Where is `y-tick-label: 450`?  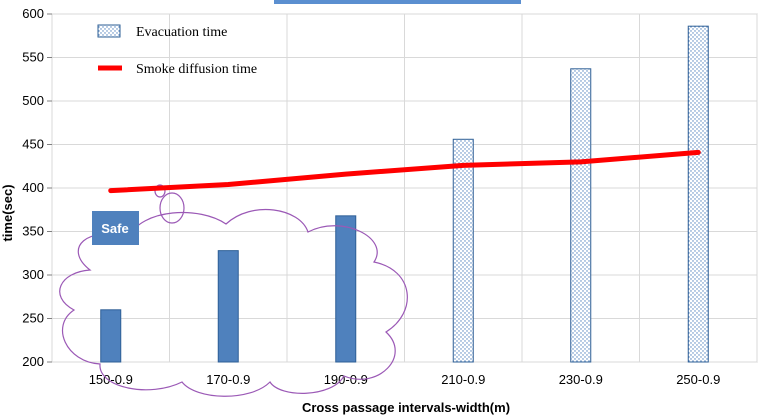 y-tick-label: 450 is located at coordinates (33, 144).